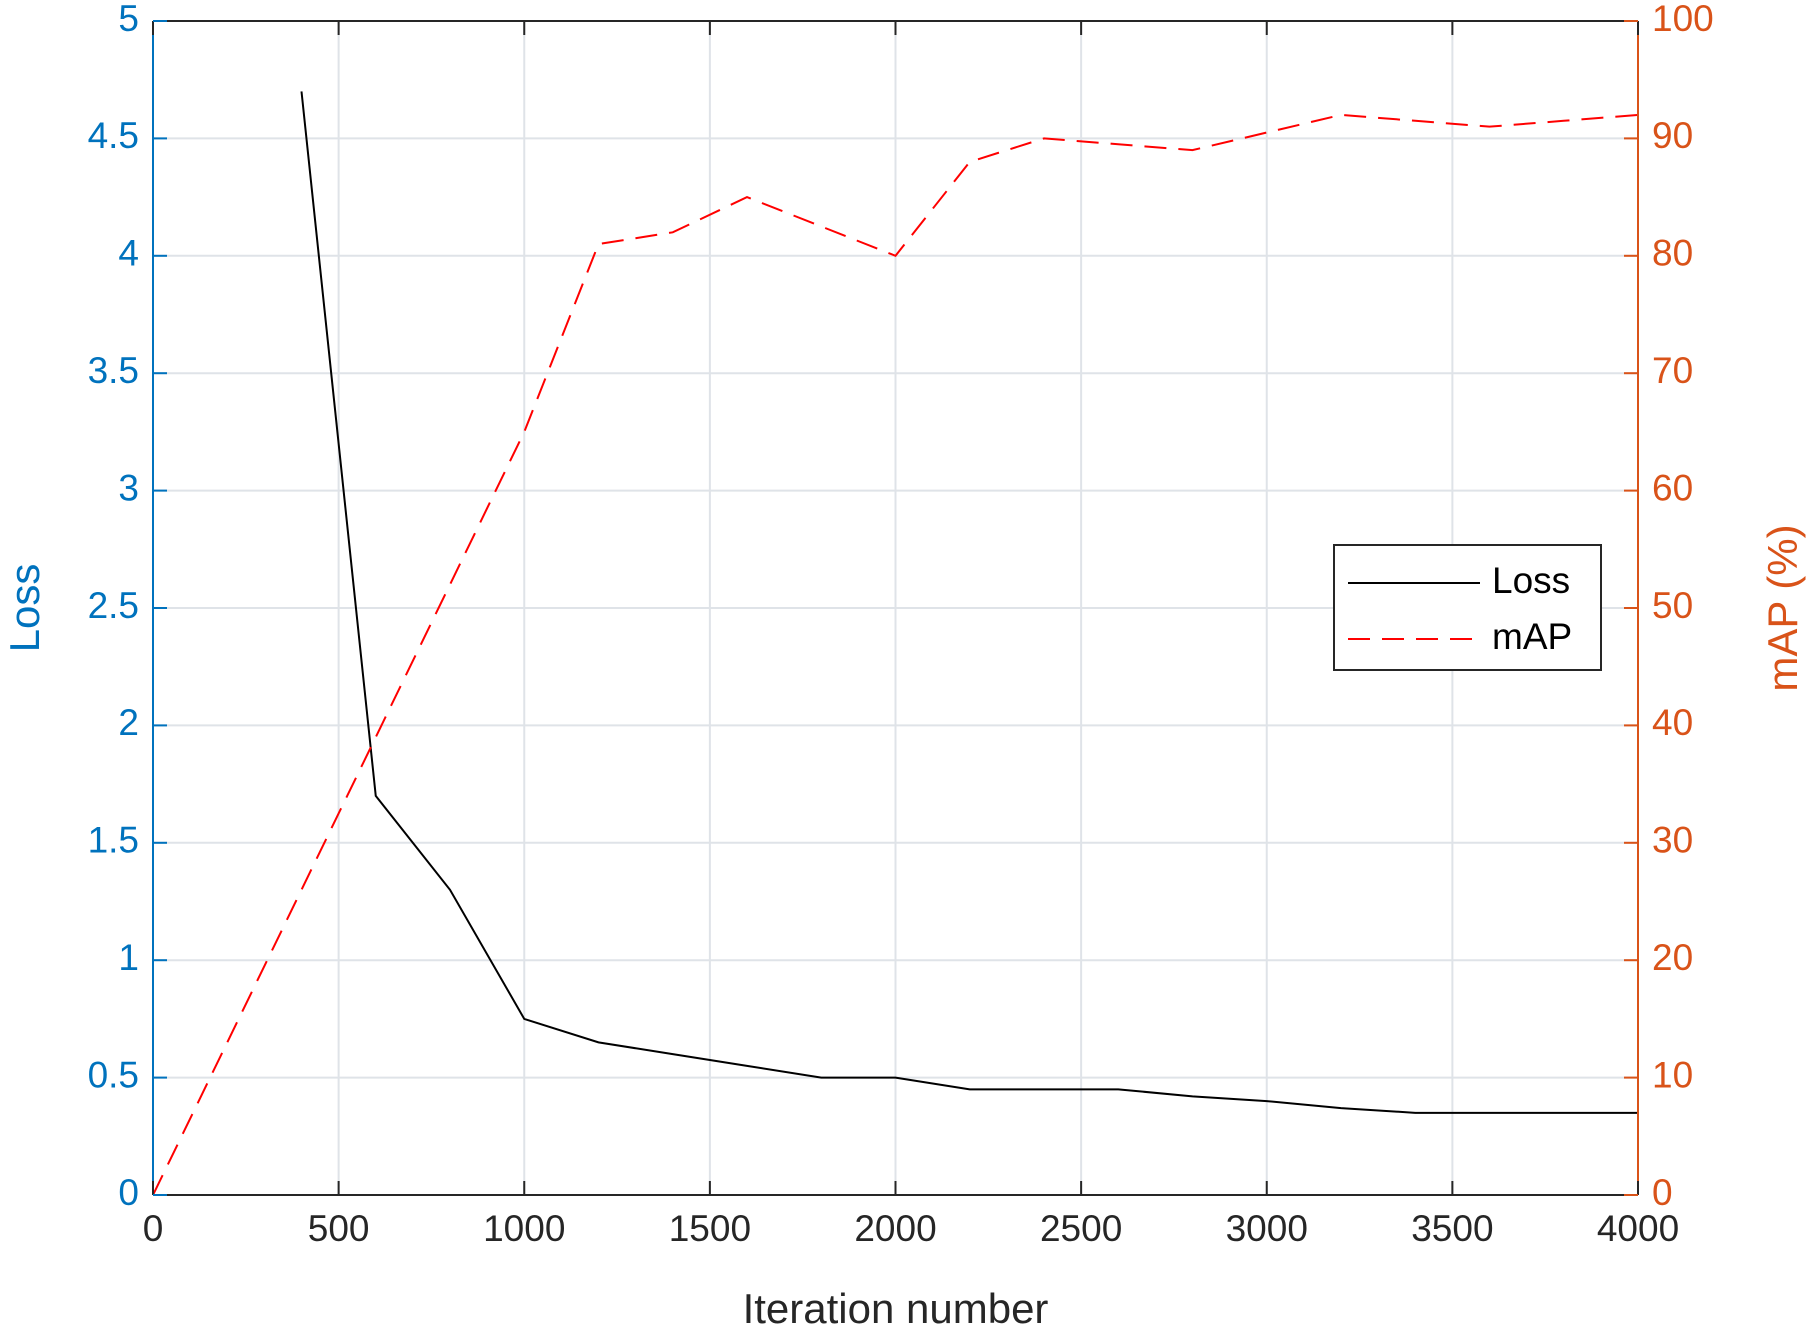 This screenshot has height=1333, width=1815. I want to click on x-tick-label: 1500, so click(710, 1228).